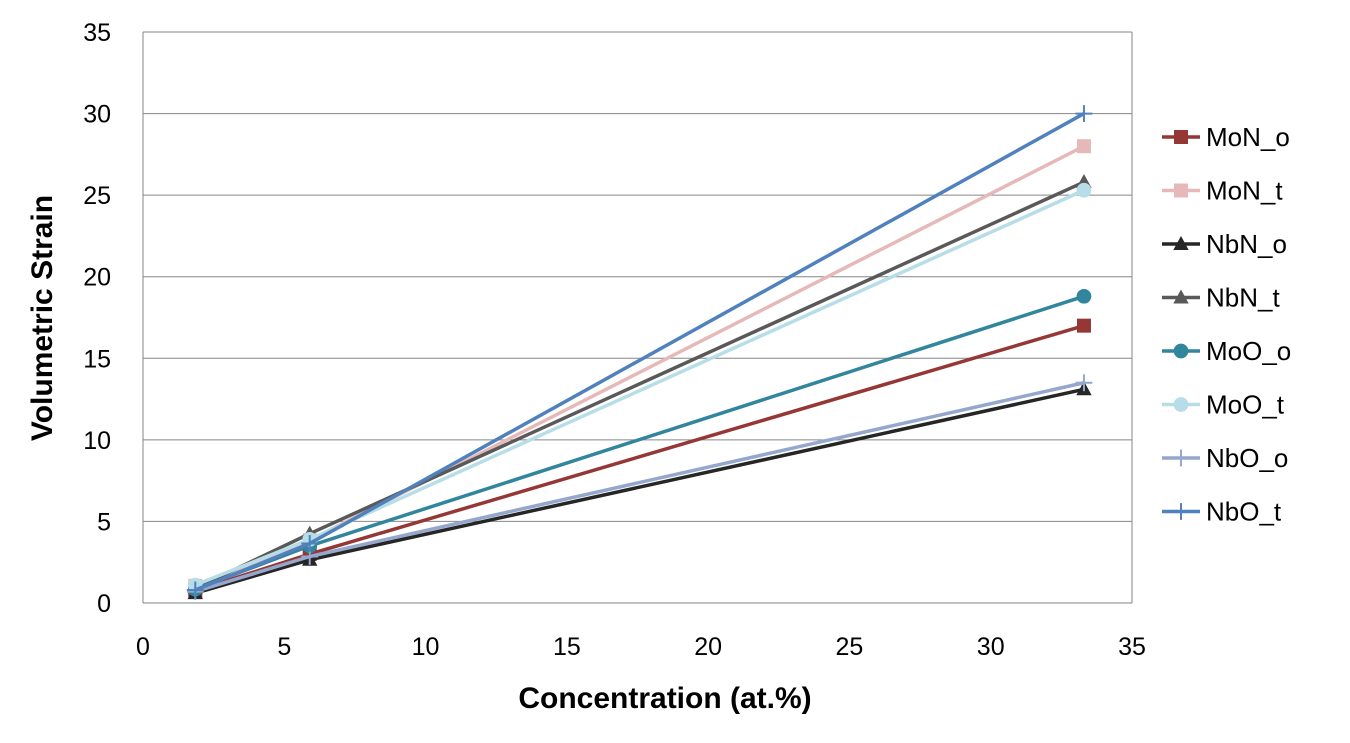  I want to click on legend-item: NbO_o, so click(1225, 458).